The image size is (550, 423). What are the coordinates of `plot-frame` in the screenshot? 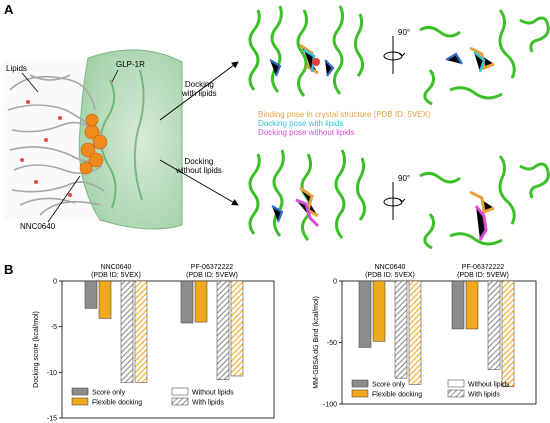 It's located at (168, 349).